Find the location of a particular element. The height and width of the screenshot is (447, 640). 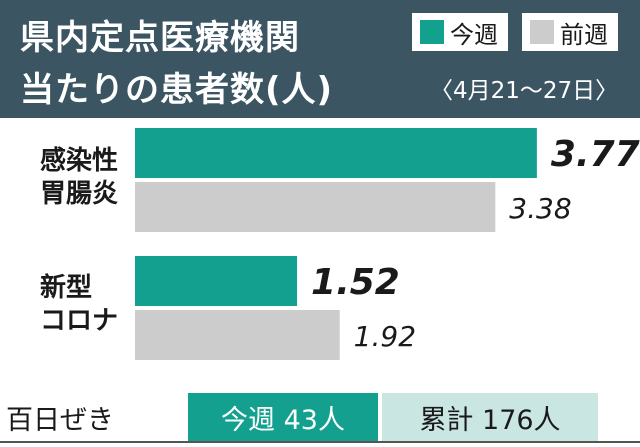

legend-item-this-week: 今週 is located at coordinates (460, 32).